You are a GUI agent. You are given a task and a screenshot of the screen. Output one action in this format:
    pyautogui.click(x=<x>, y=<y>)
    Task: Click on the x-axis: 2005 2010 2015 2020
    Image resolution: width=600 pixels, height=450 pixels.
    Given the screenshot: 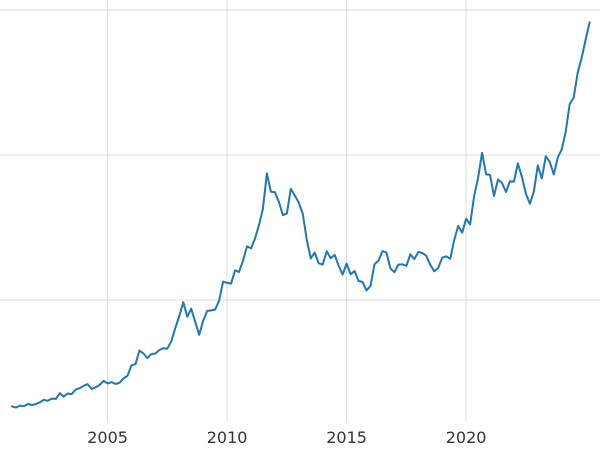 What is the action you would take?
    pyautogui.click(x=286, y=437)
    